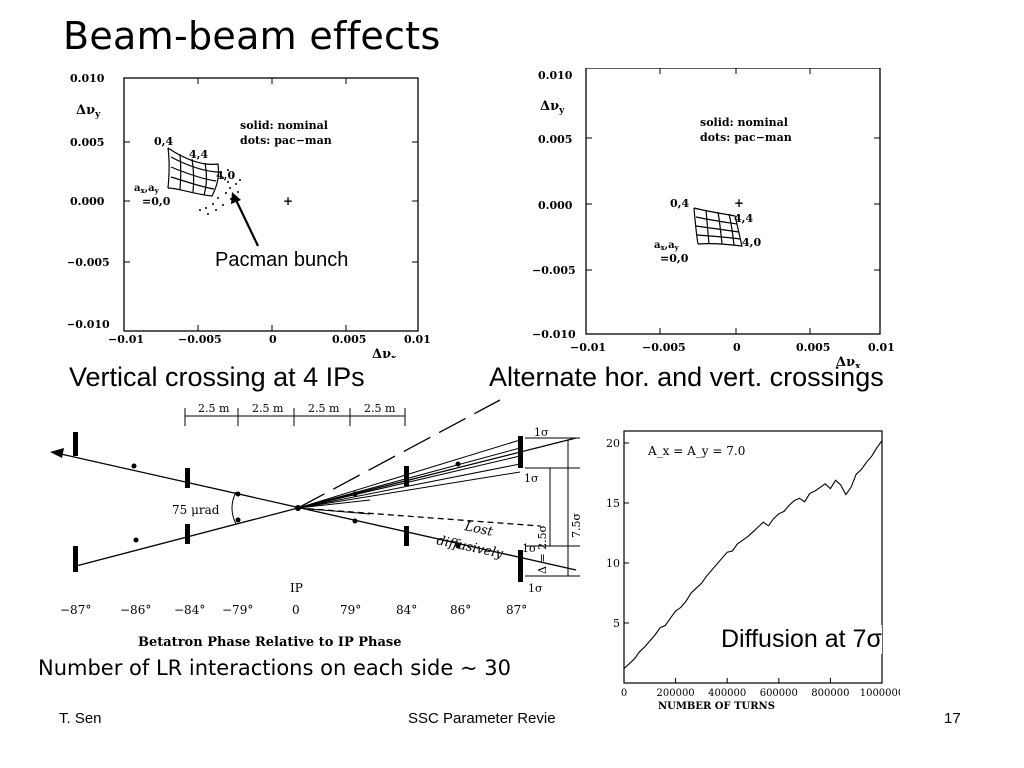 The height and width of the screenshot is (768, 1024). What do you see at coordinates (252, 36) in the screenshot?
I see `slide-title: Beam-beam effects` at bounding box center [252, 36].